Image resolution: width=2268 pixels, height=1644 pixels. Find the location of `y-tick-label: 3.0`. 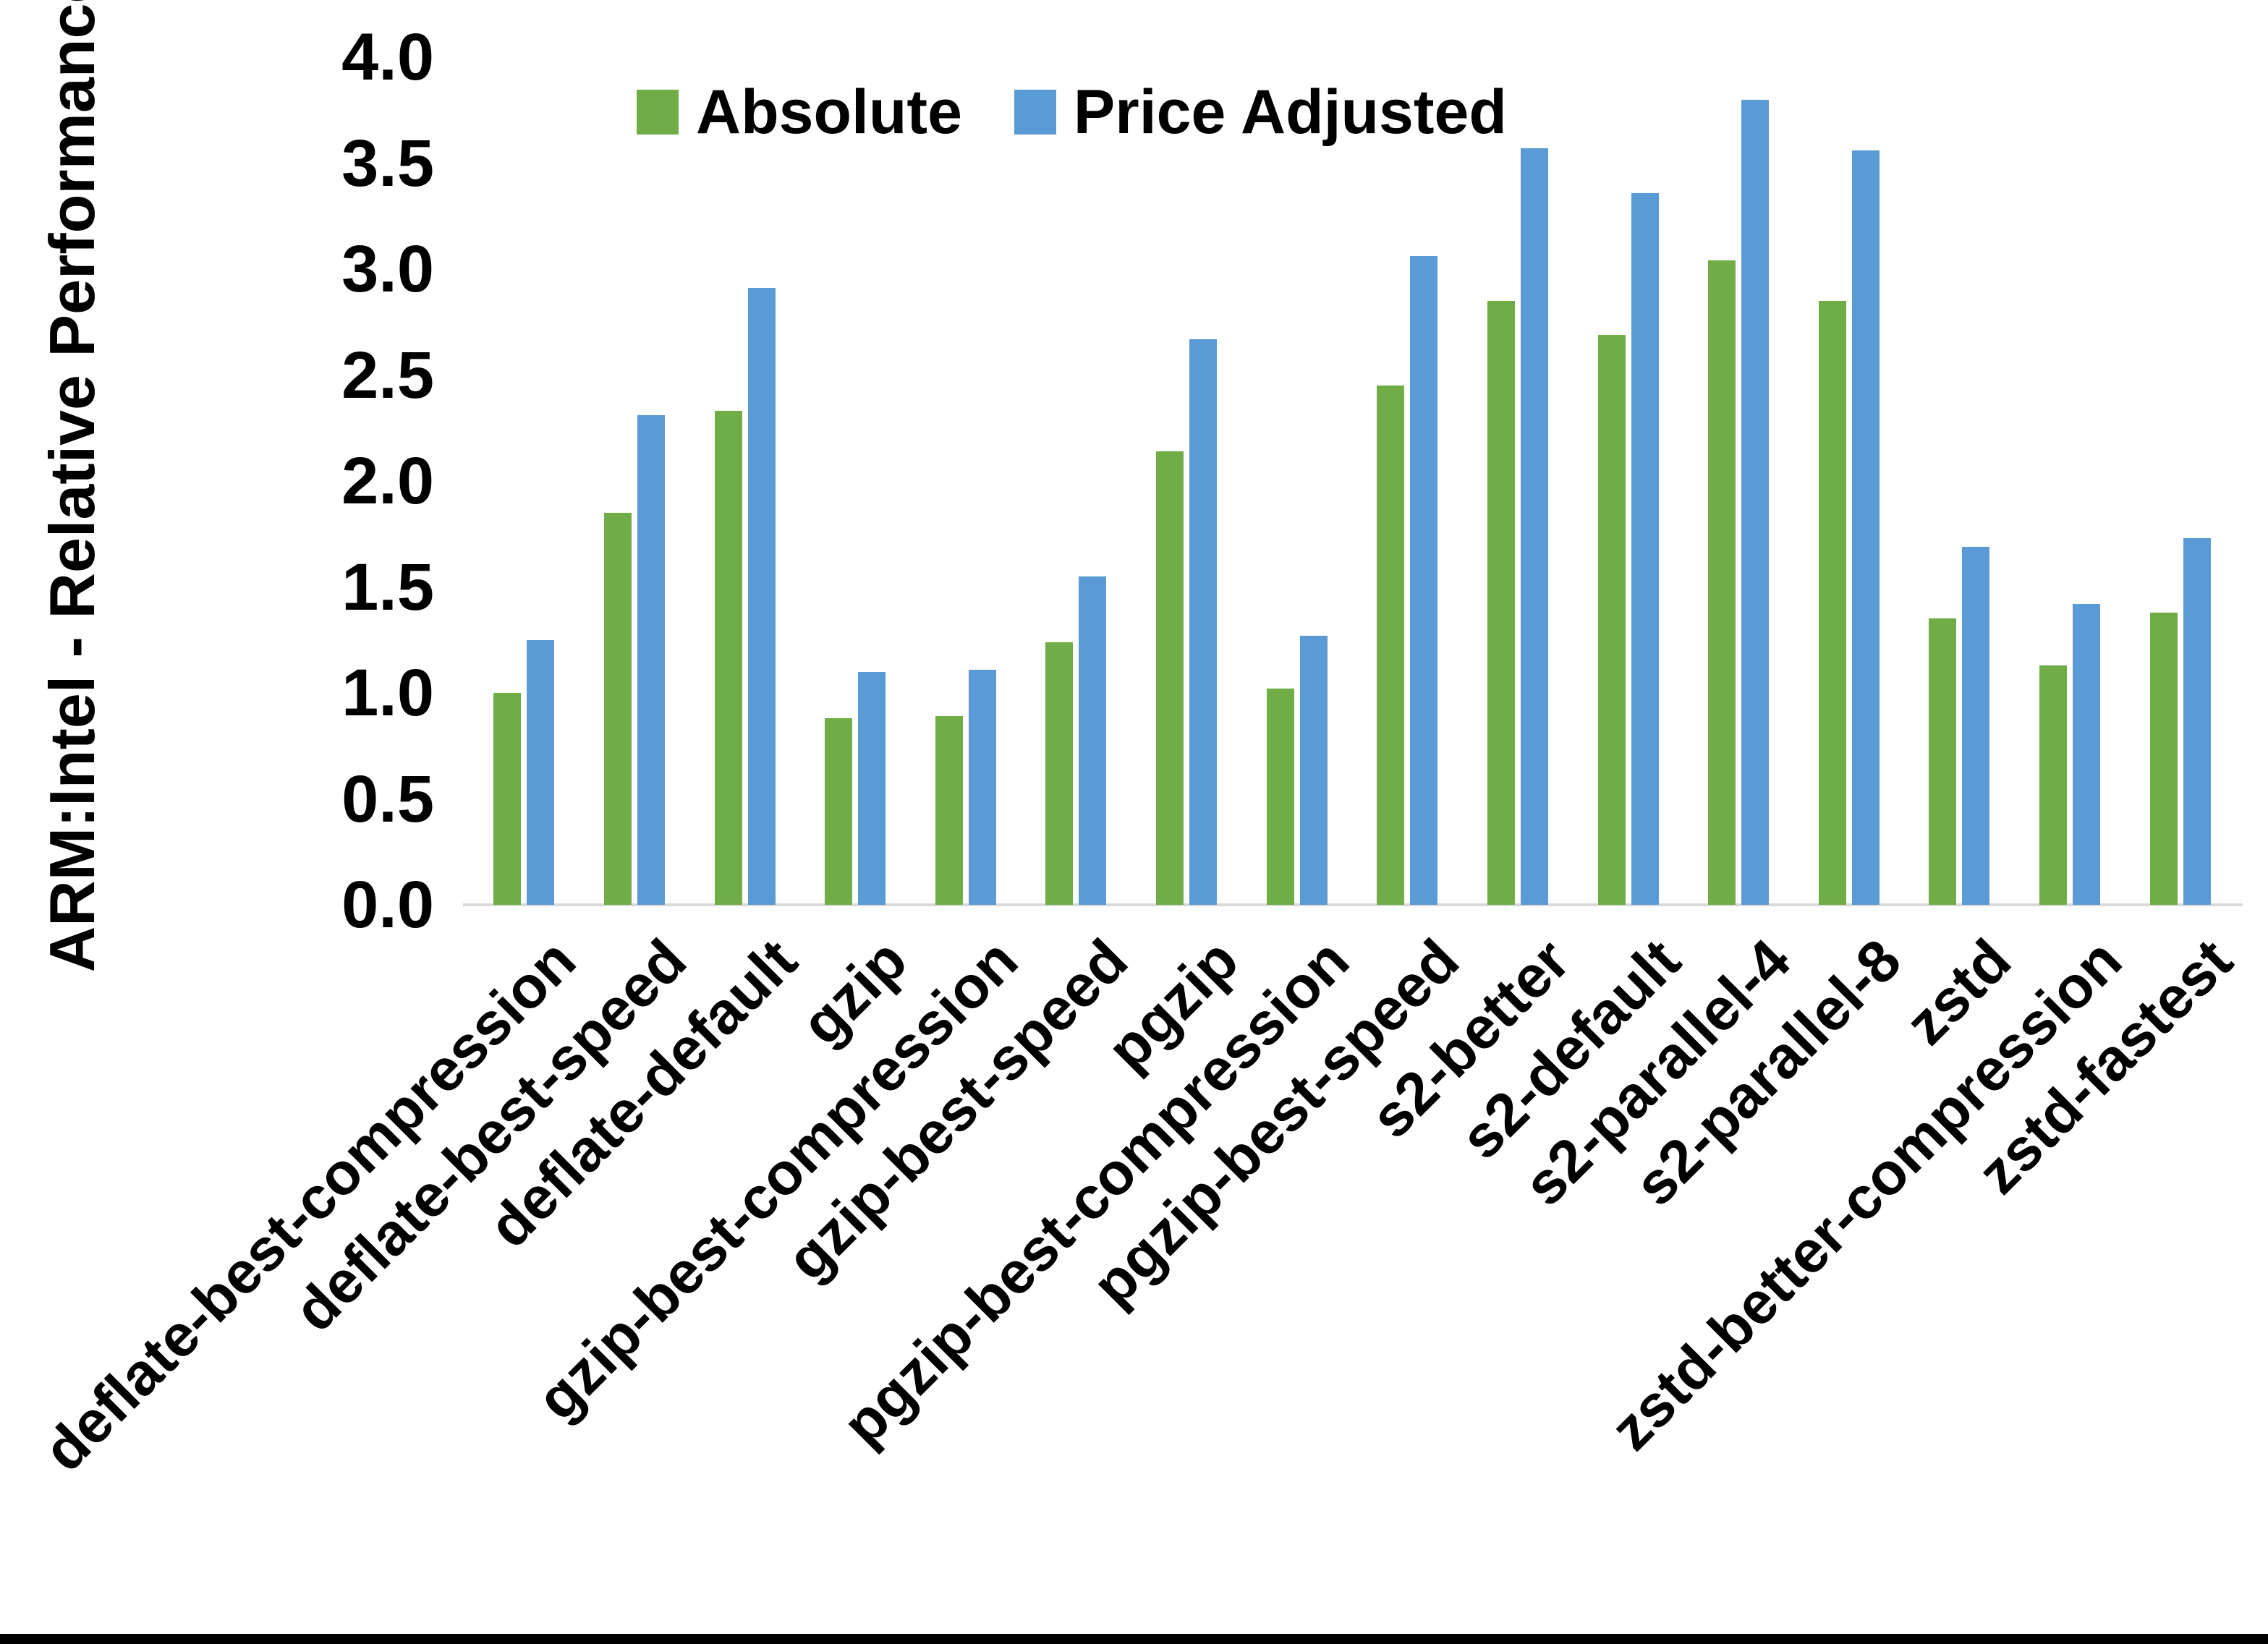

y-tick-label: 3.0 is located at coordinates (387, 269).